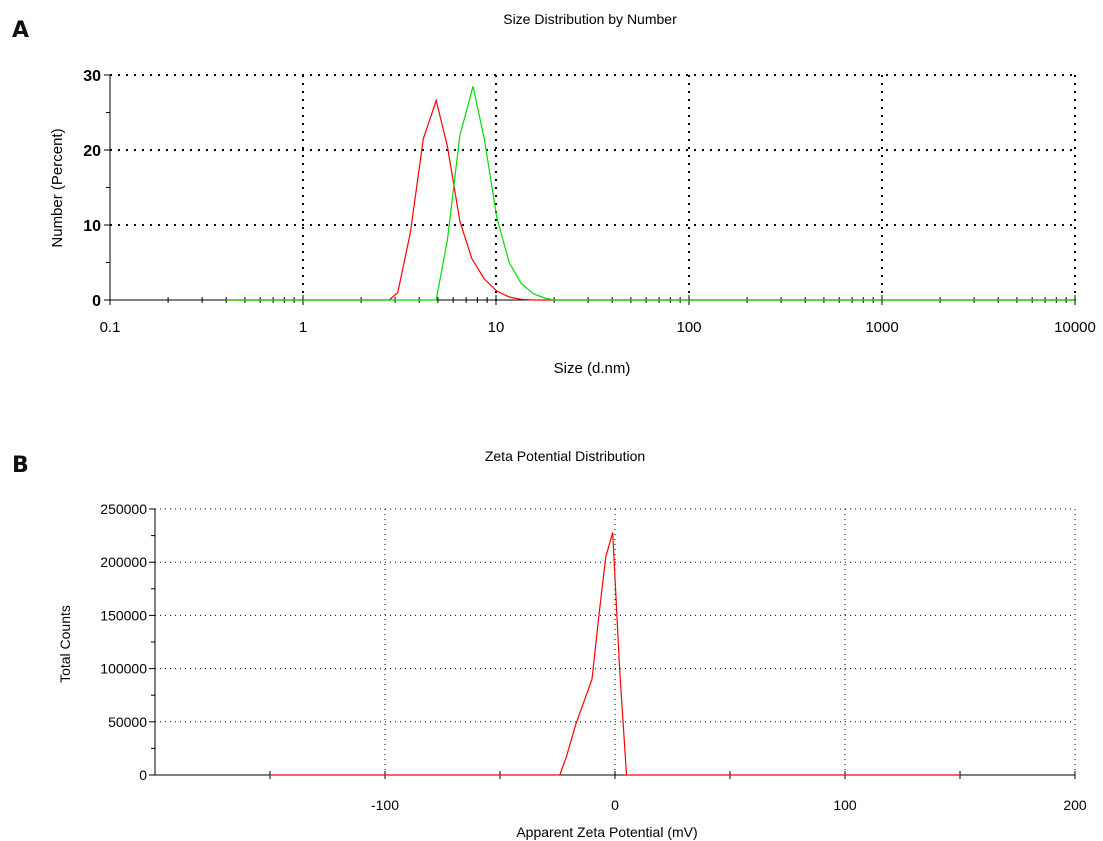 The height and width of the screenshot is (841, 1103). What do you see at coordinates (20, 465) in the screenshot?
I see `panel-label-b: B` at bounding box center [20, 465].